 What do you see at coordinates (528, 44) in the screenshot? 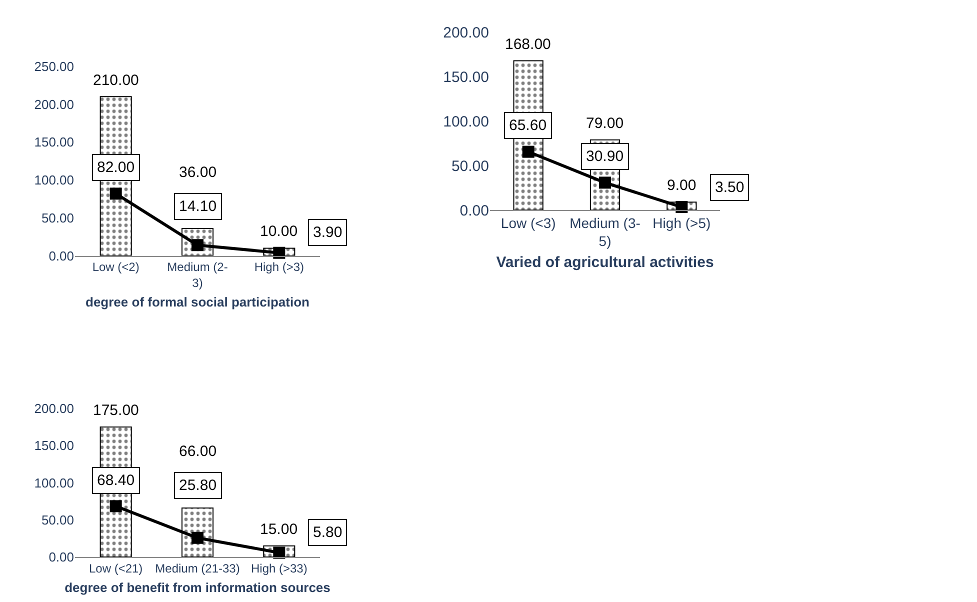
I see `data-label: 168.00` at bounding box center [528, 44].